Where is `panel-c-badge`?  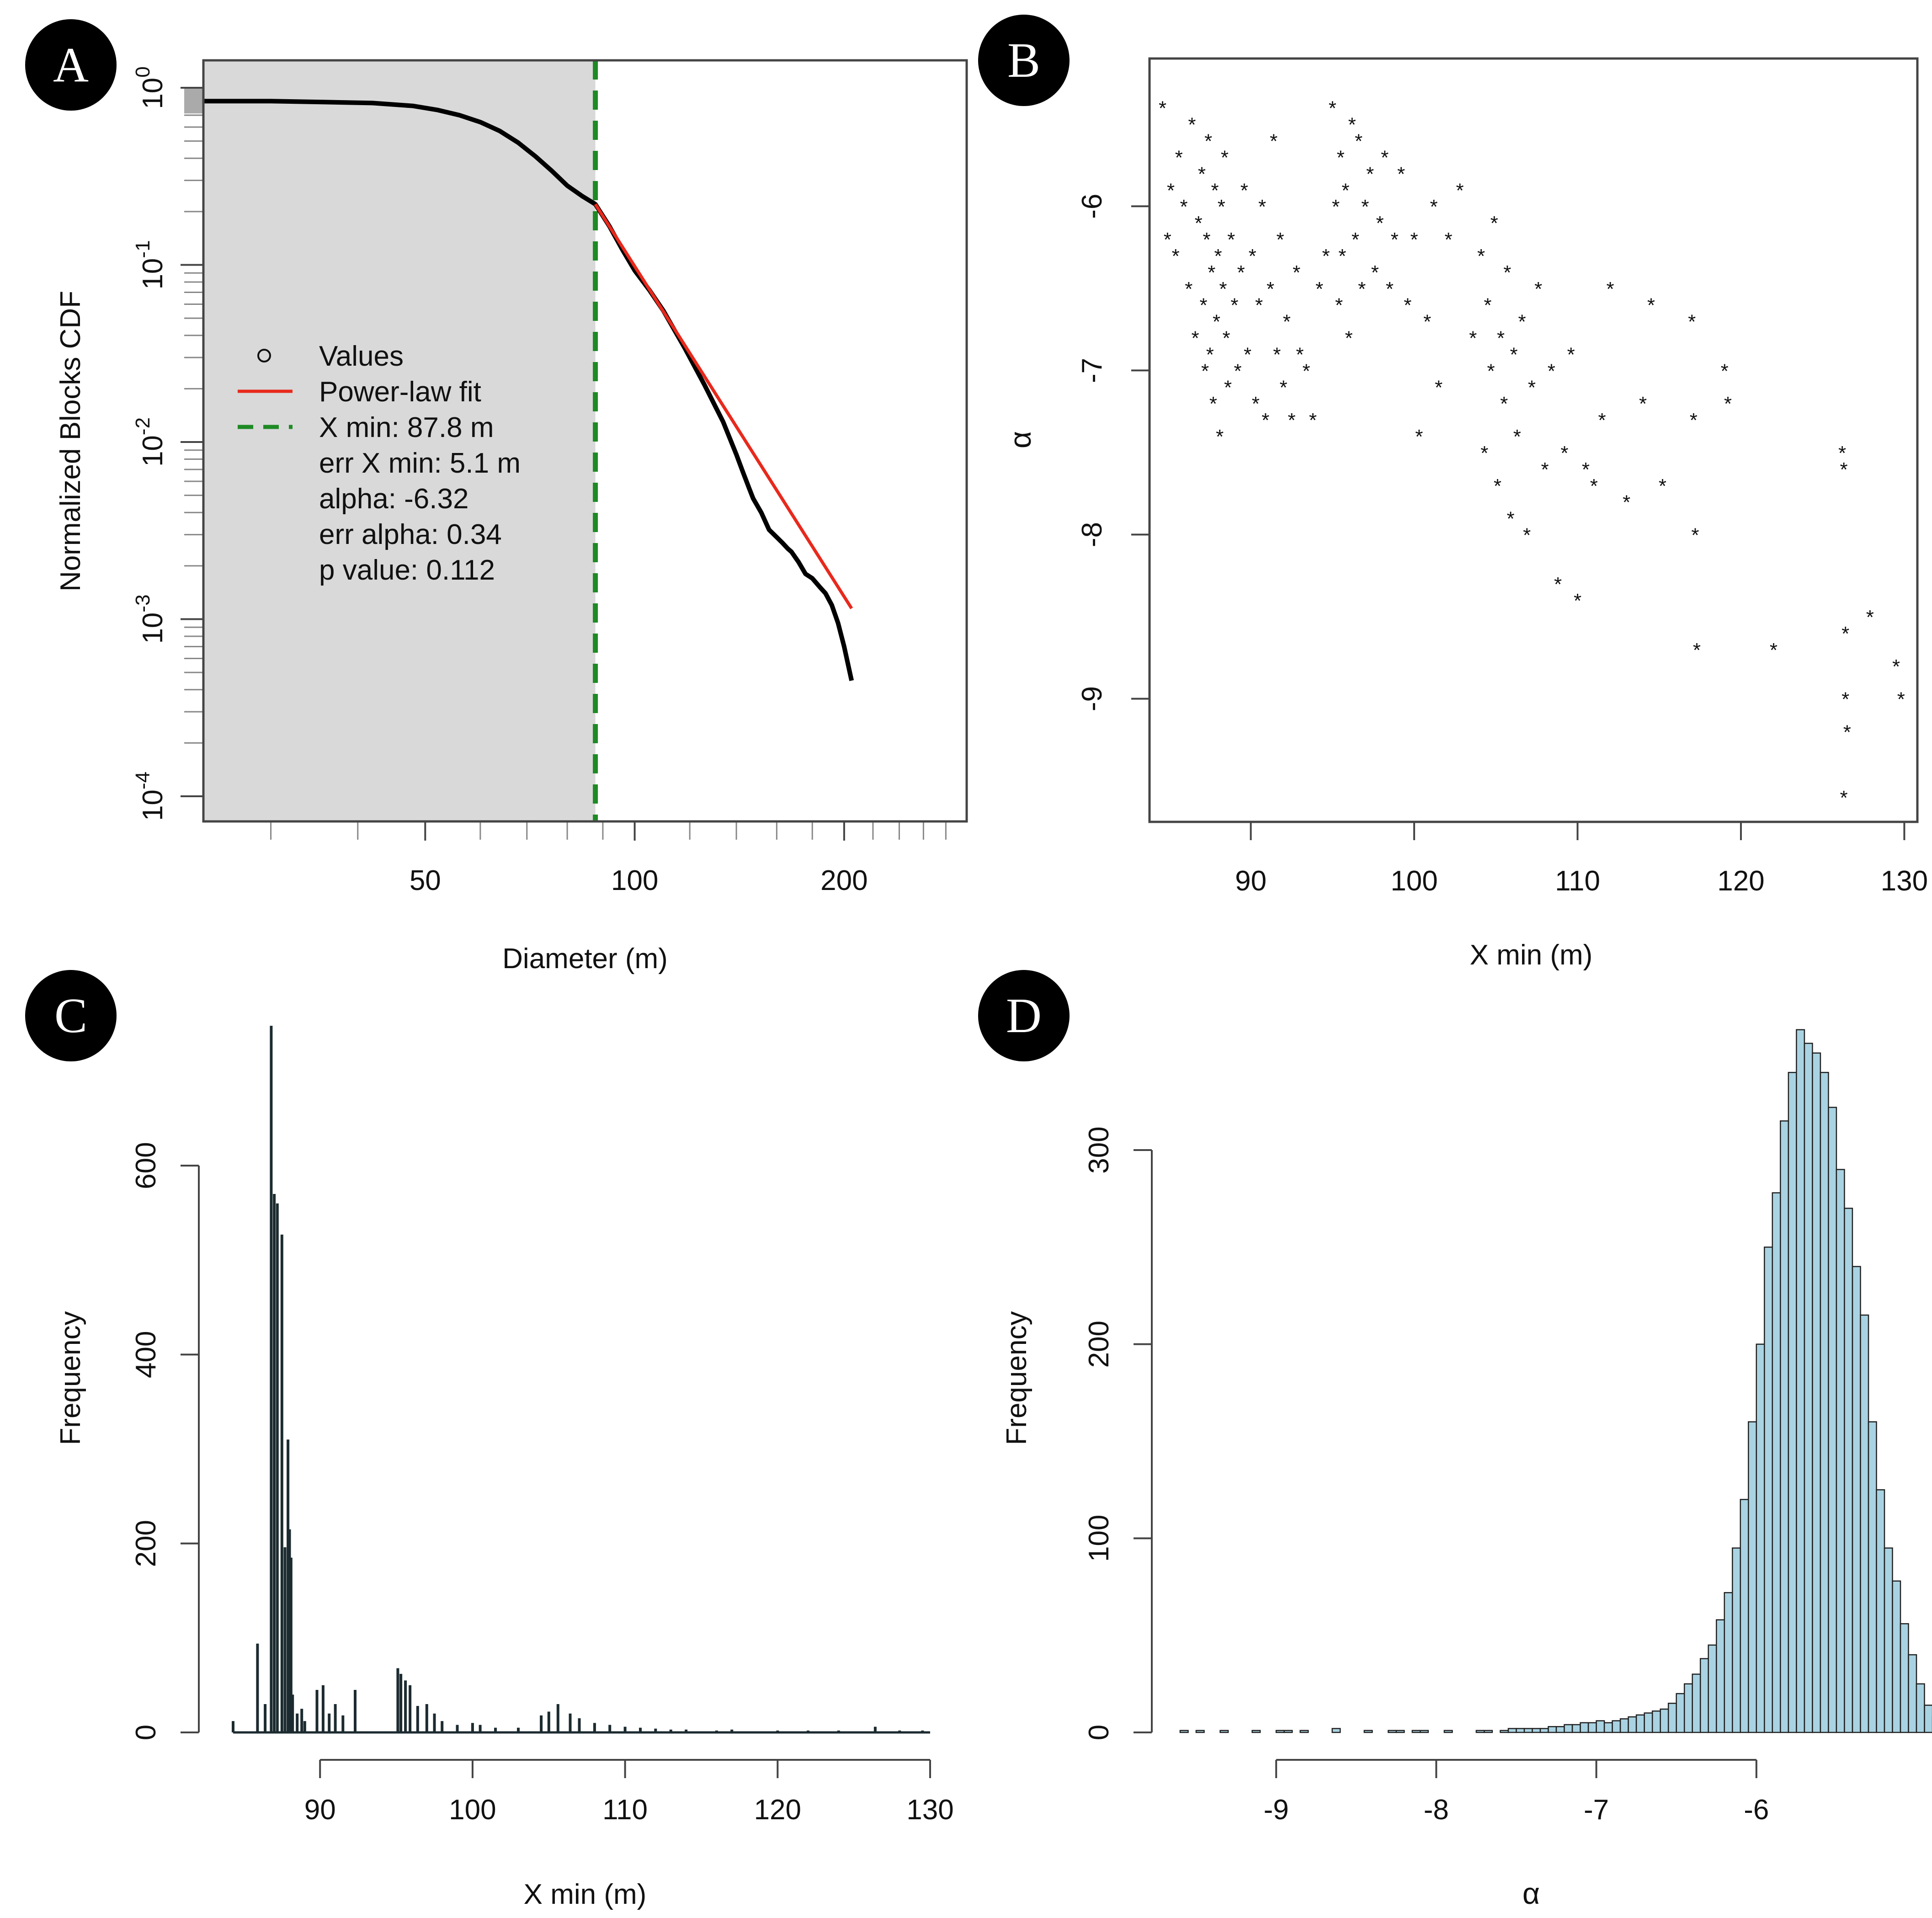 panel-c-badge is located at coordinates (71, 1015).